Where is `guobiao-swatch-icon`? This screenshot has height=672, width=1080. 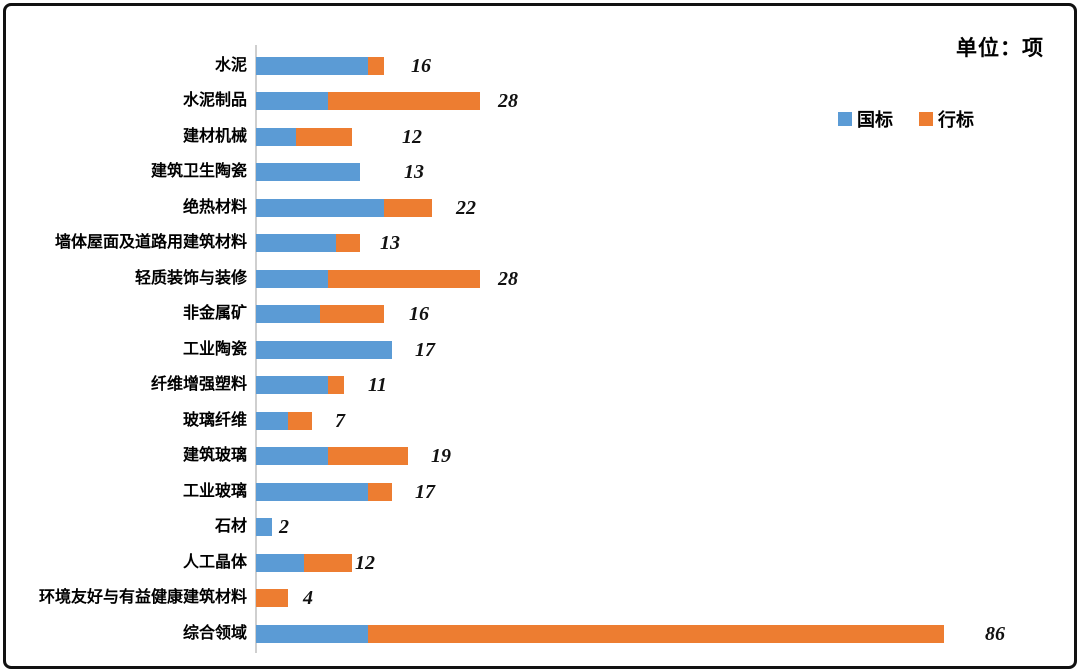 guobiao-swatch-icon is located at coordinates (845, 119).